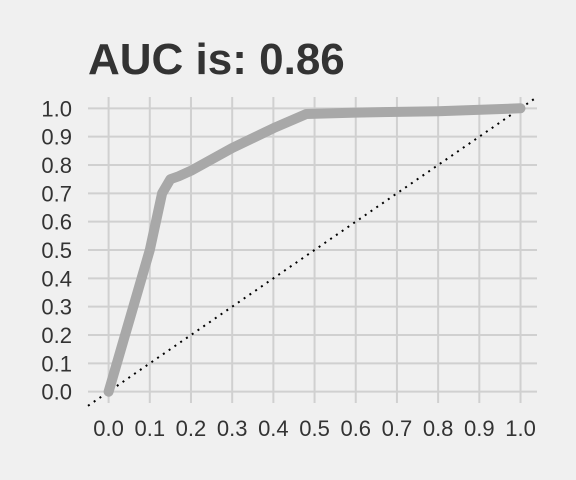  I want to click on x-tick-label: 0.5, so click(314, 428).